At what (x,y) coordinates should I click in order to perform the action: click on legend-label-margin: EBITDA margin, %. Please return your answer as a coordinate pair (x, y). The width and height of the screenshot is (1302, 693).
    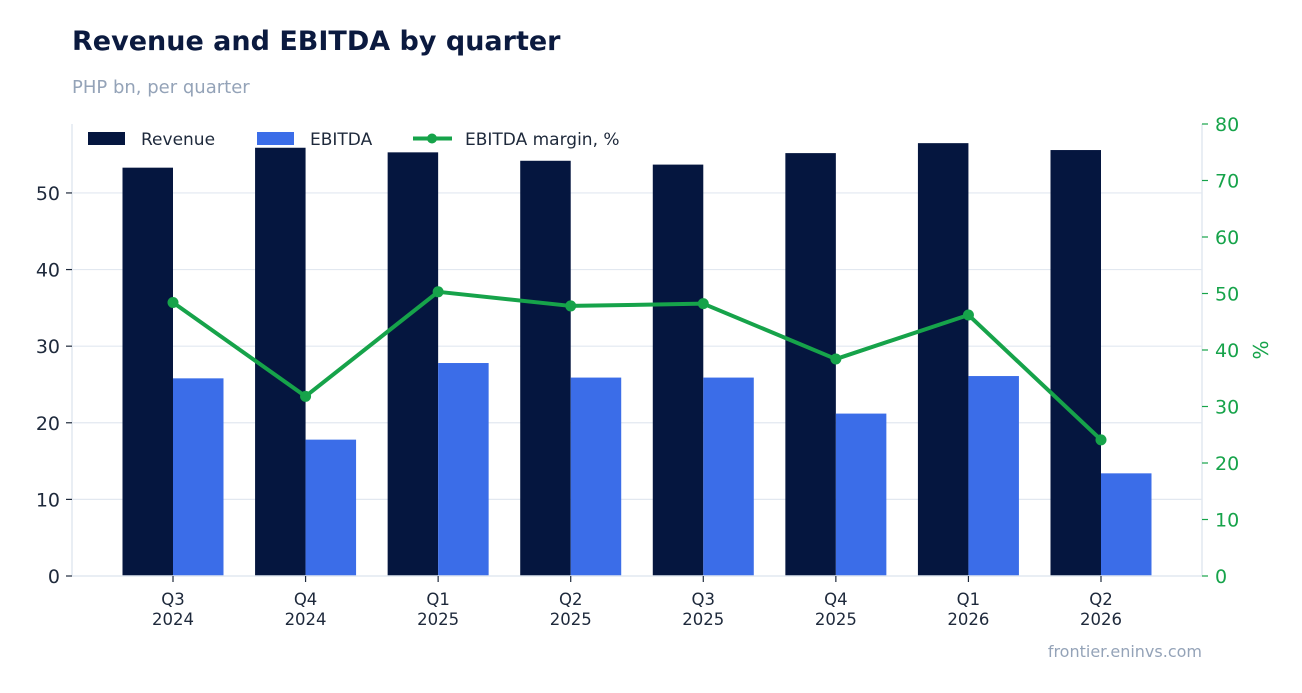
    Looking at the image, I should click on (542, 140).